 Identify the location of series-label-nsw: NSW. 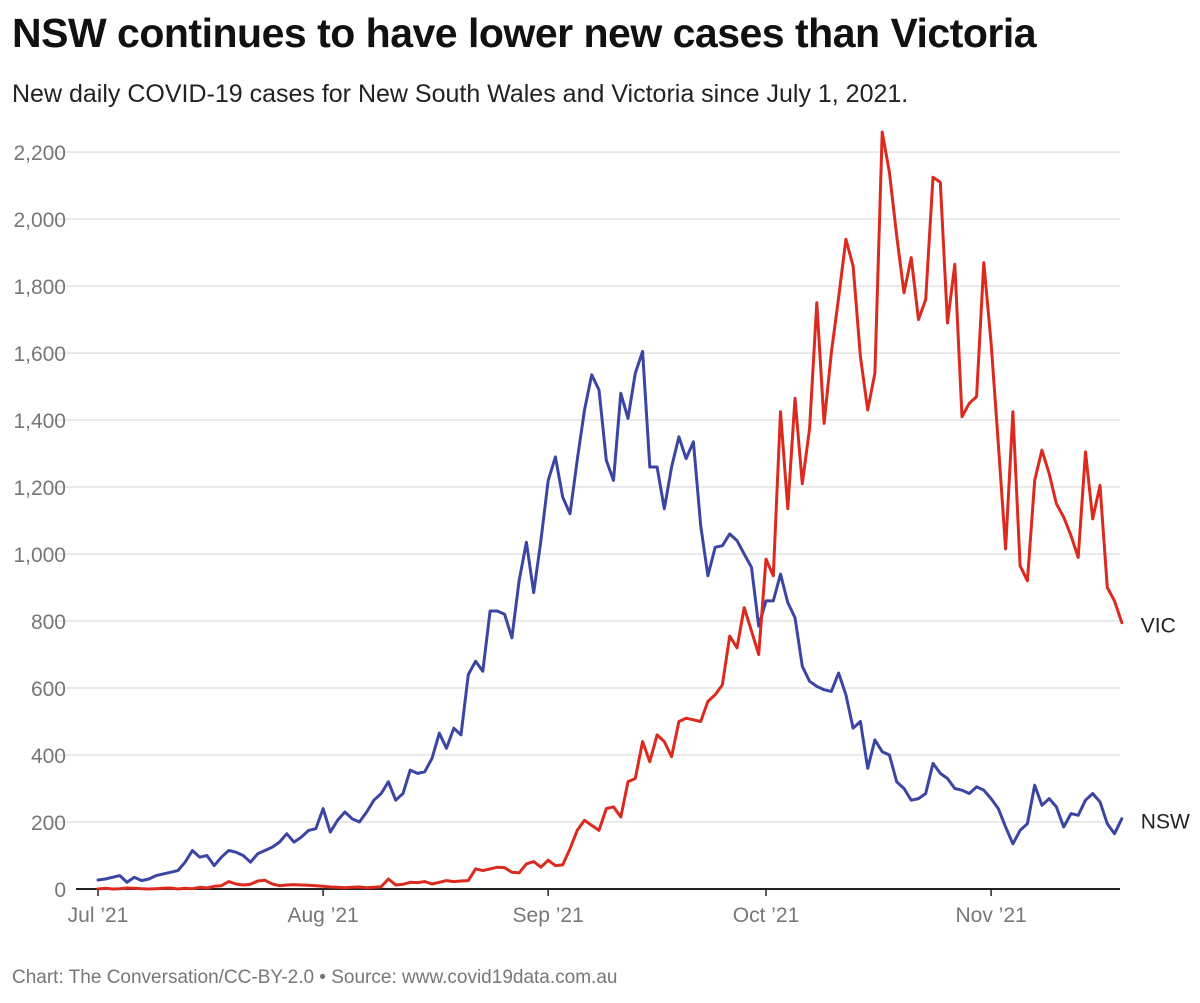
(1165, 822).